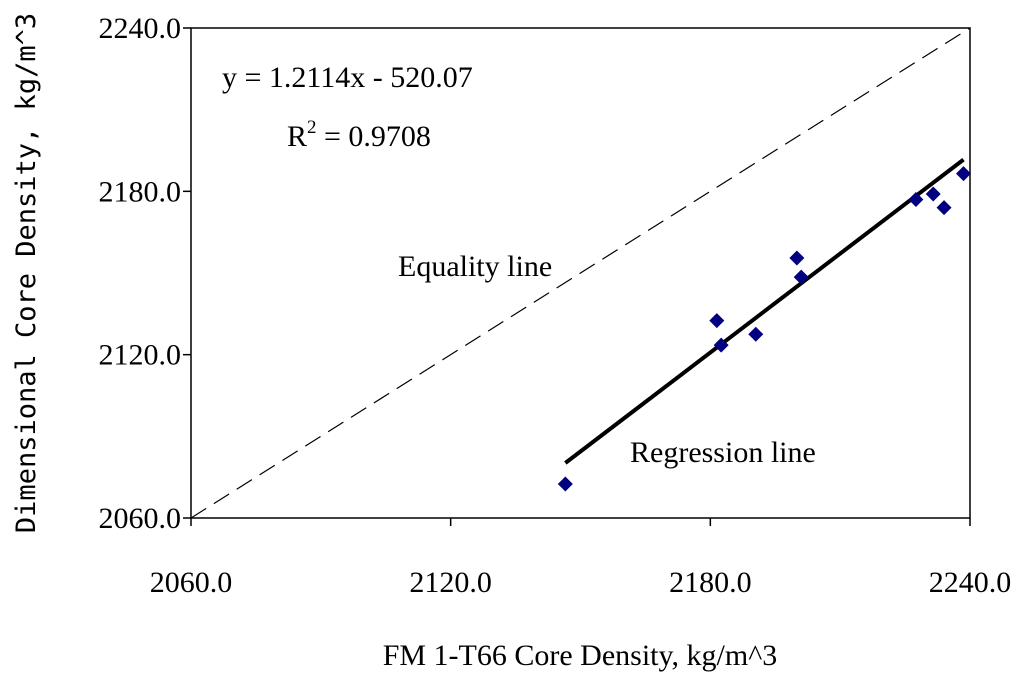 This screenshot has width=1026, height=684. What do you see at coordinates (140, 518) in the screenshot?
I see `y-tick-label: 2060.0` at bounding box center [140, 518].